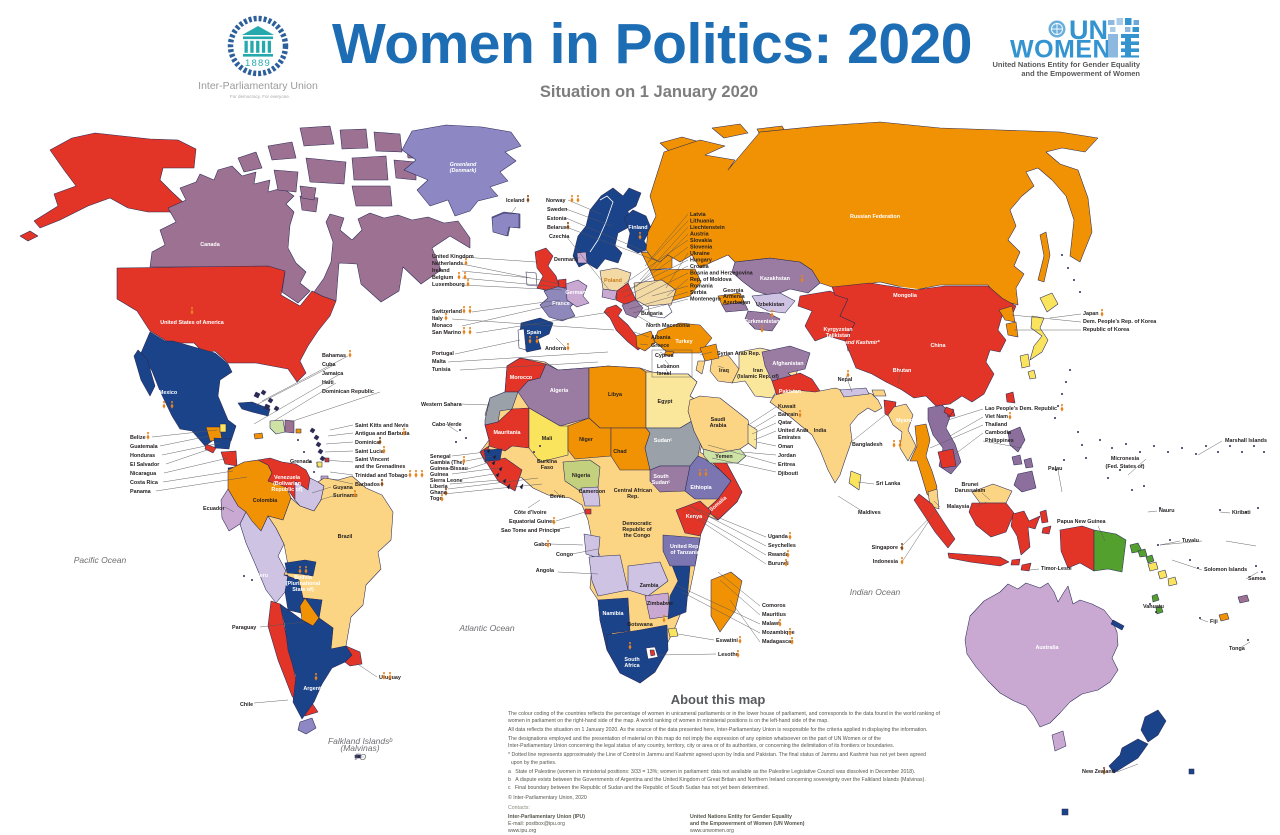 This screenshot has width=1280, height=835. Describe the element at coordinates (1098, 772) in the screenshot. I see `svg-text: New Zealand` at that location.